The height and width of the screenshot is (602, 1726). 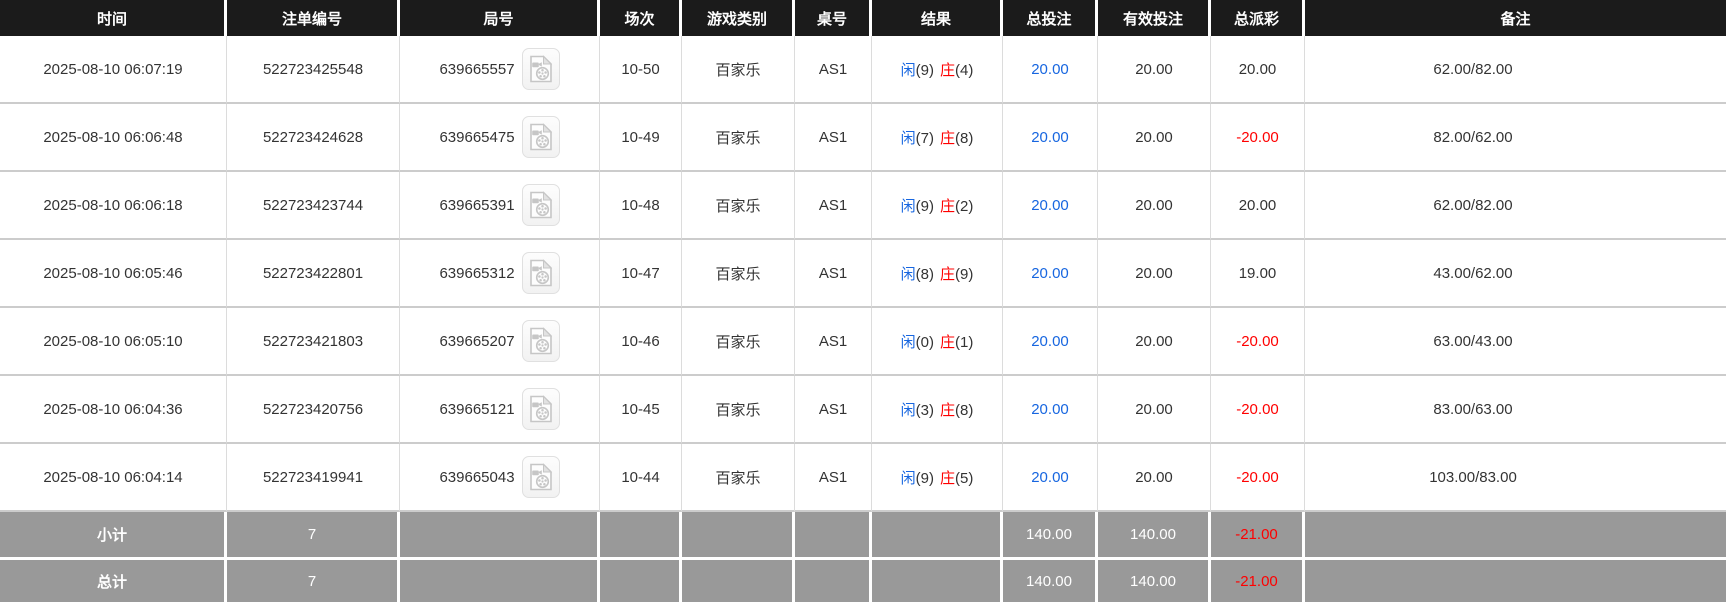 What do you see at coordinates (113, 342) in the screenshot?
I see `cell-time: 2025-08-10 06:05:10` at bounding box center [113, 342].